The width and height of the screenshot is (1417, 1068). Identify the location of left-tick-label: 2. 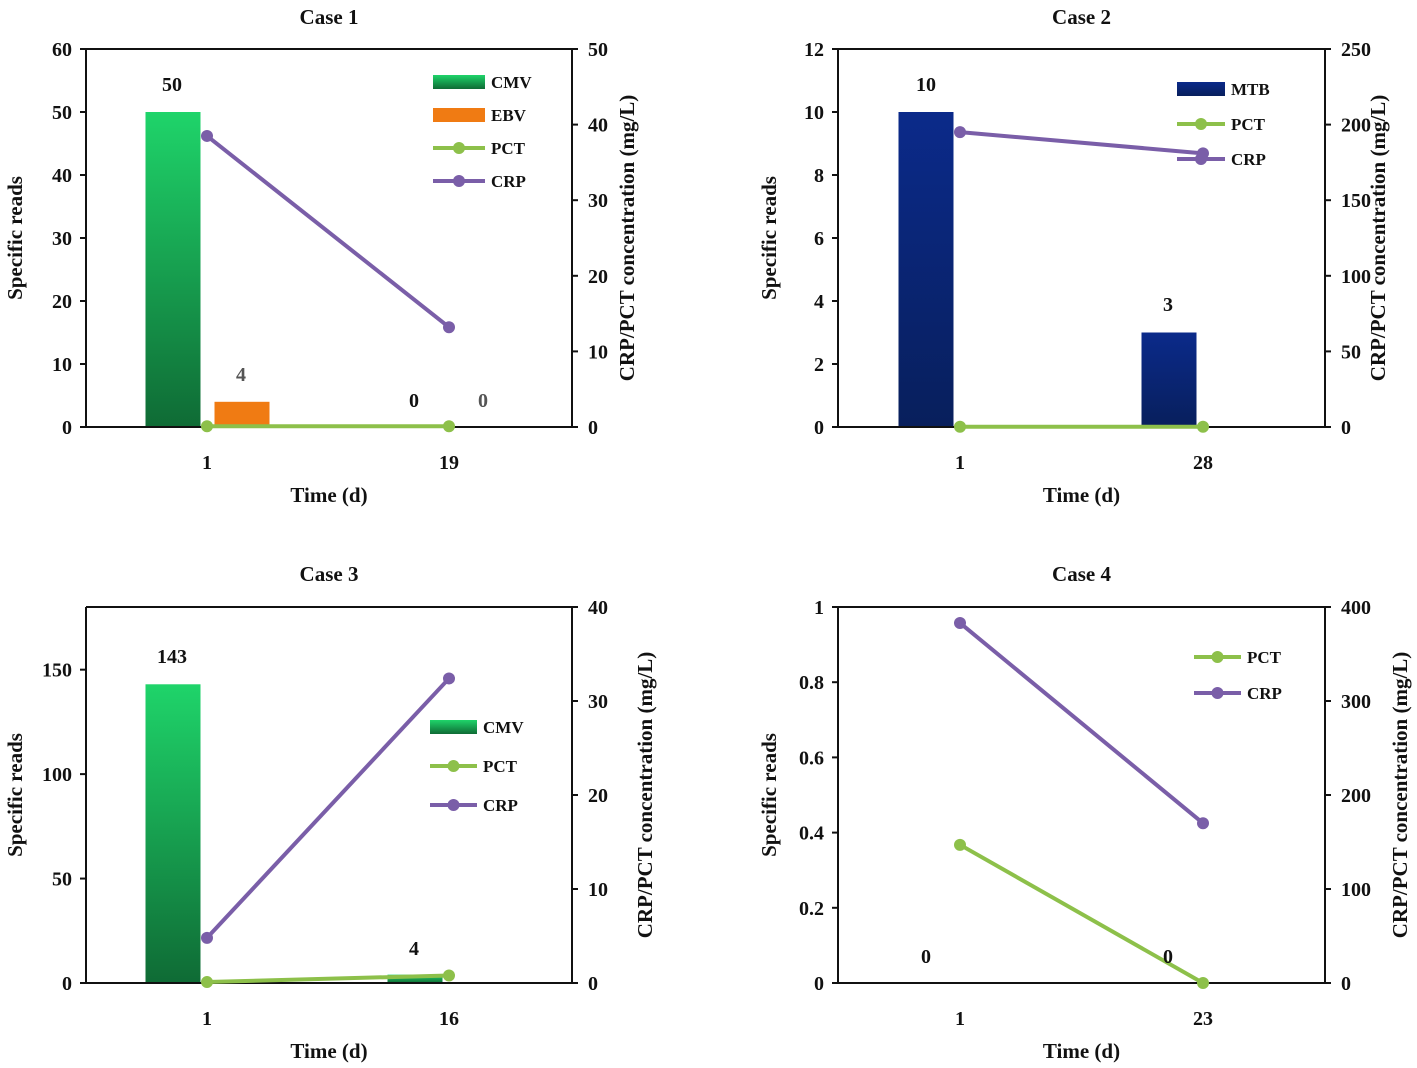
(819, 365).